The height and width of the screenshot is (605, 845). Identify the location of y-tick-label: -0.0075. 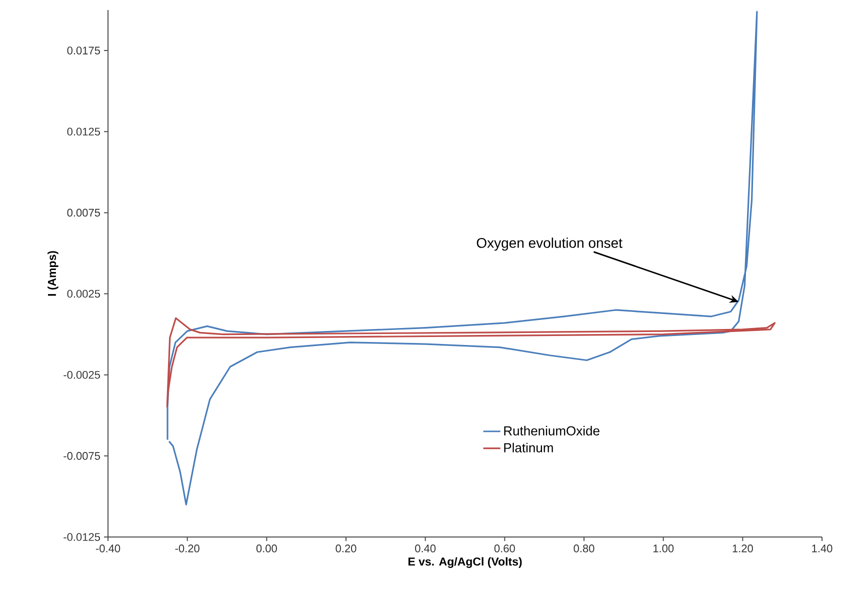
(82, 456).